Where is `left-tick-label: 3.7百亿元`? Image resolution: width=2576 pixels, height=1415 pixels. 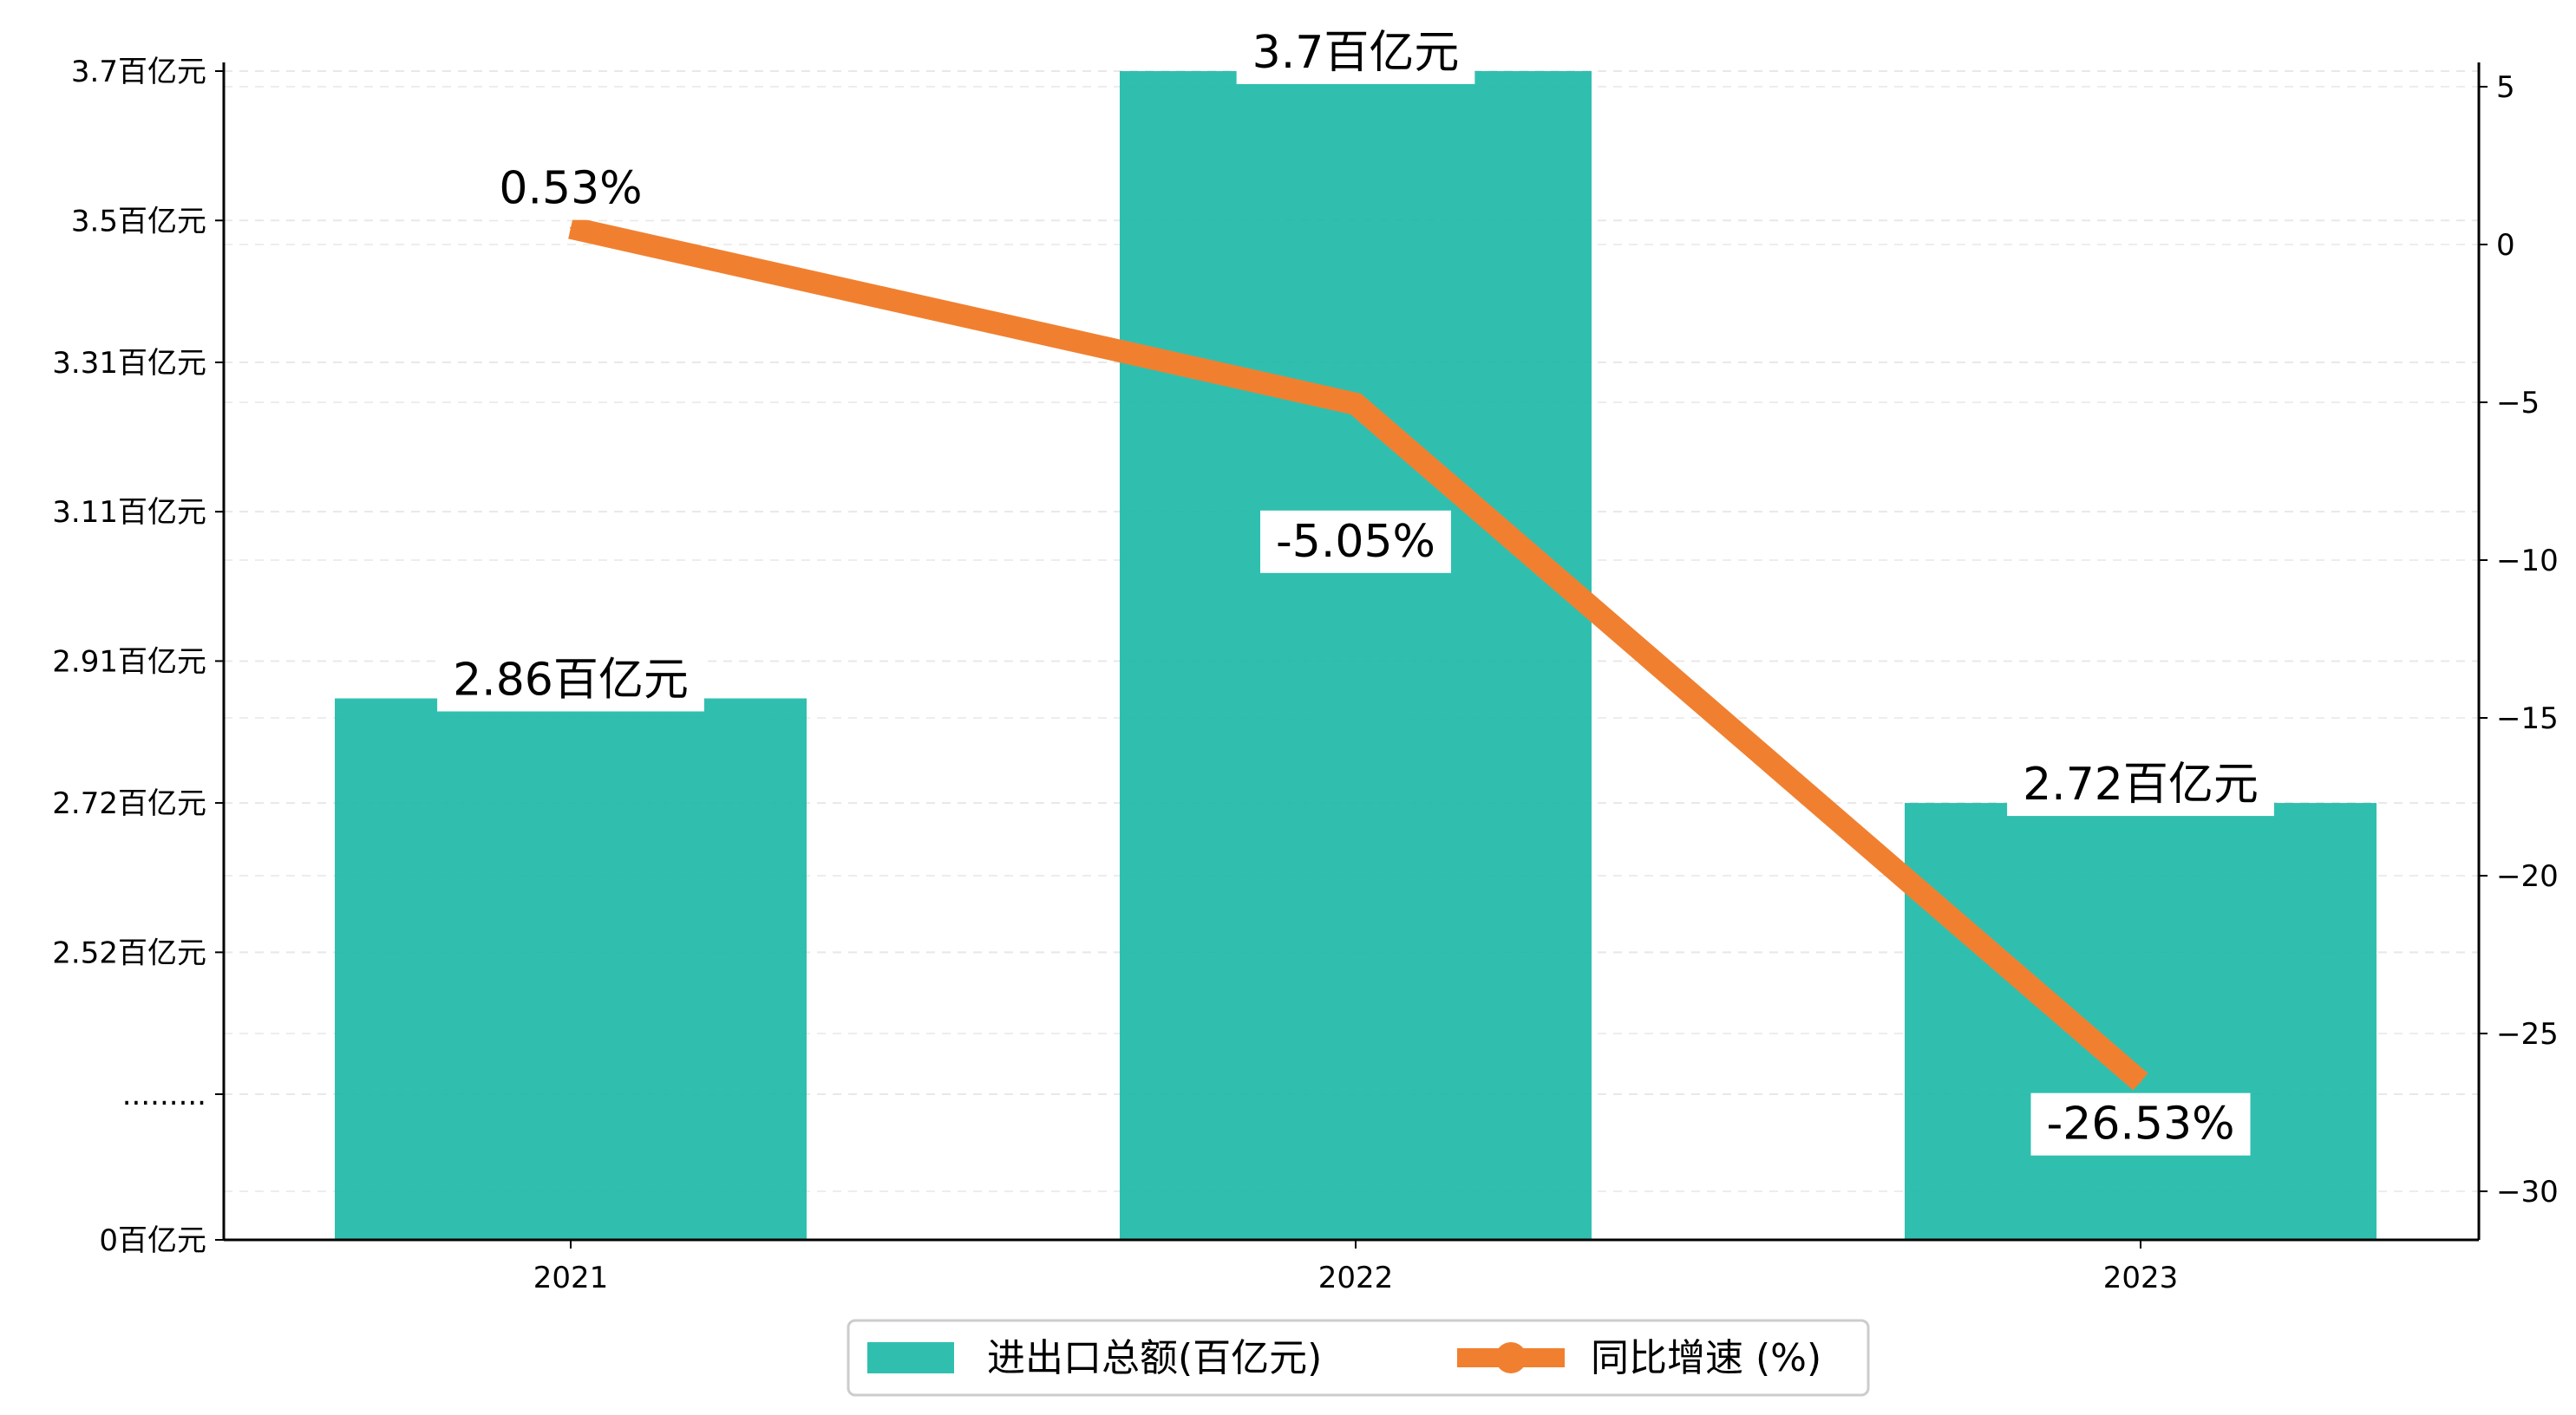 left-tick-label: 3.7百亿元 is located at coordinates (138, 72).